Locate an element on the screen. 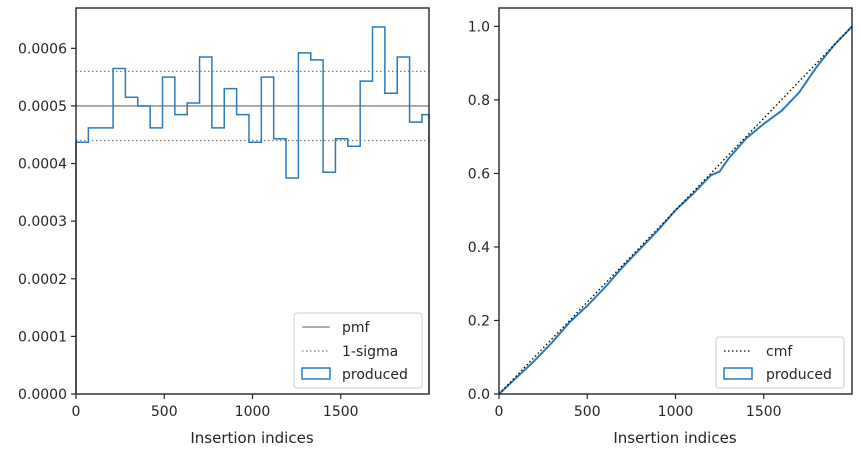 The height and width of the screenshot is (453, 861). cmf-y-tick-label: 0.0 is located at coordinates (479, 395).